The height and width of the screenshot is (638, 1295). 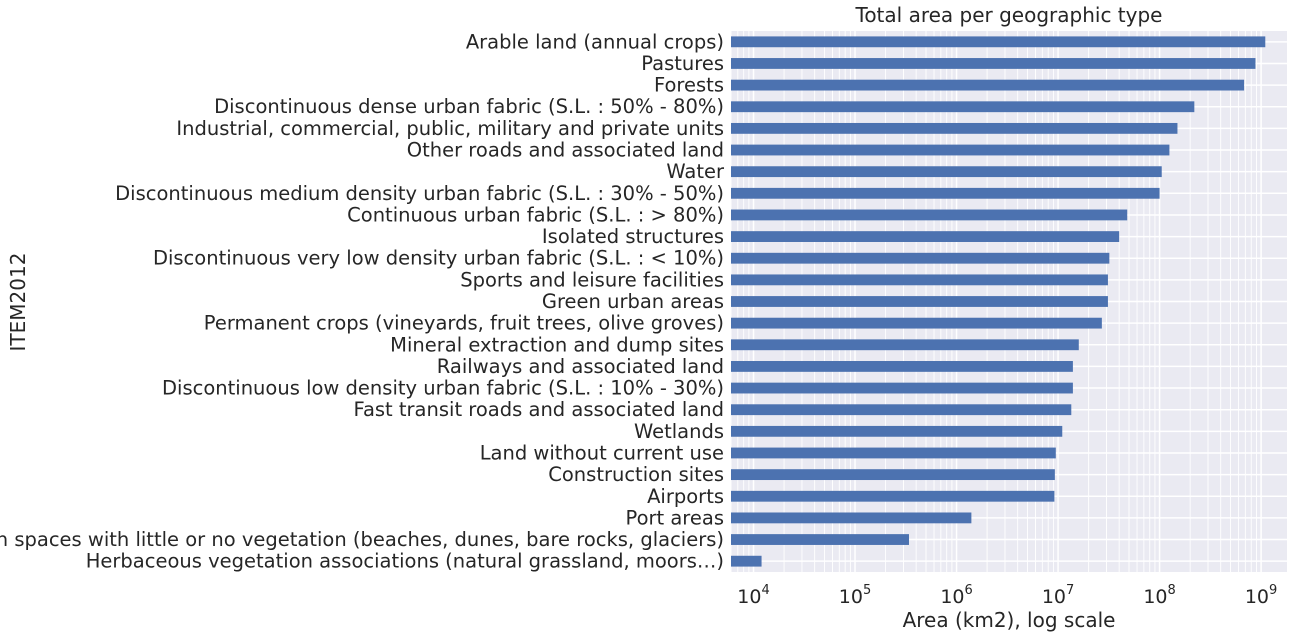 What do you see at coordinates (1159, 595) in the screenshot?
I see `x-tick-label: 10⁸` at bounding box center [1159, 595].